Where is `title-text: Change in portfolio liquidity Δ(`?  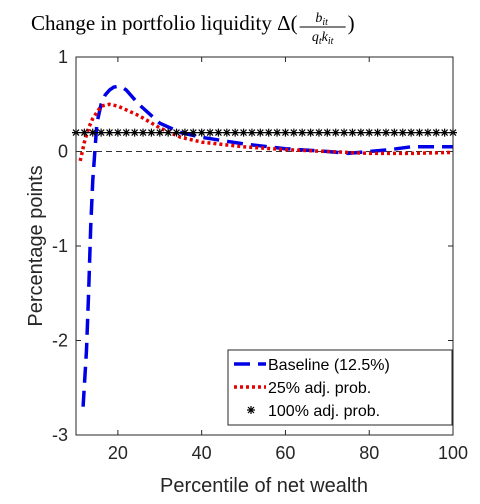
title-text: Change in portfolio liquidity Δ( is located at coordinates (164, 23).